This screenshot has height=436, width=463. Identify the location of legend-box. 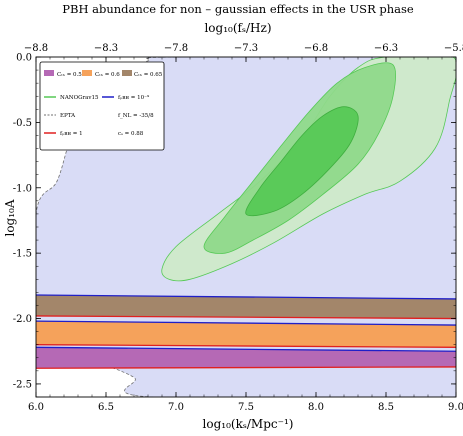
(102, 106).